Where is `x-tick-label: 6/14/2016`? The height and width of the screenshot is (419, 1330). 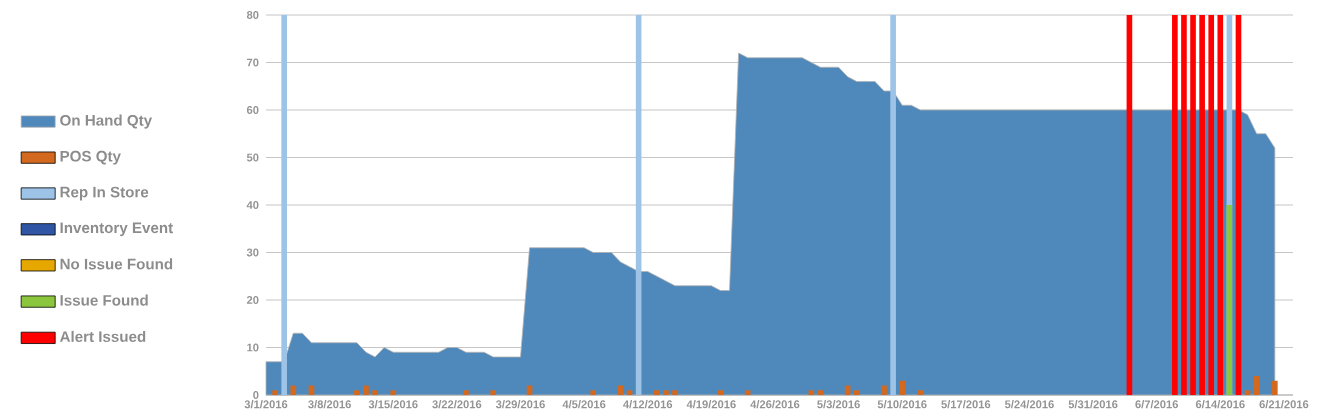 x-tick-label: 6/14/2016 is located at coordinates (1220, 404).